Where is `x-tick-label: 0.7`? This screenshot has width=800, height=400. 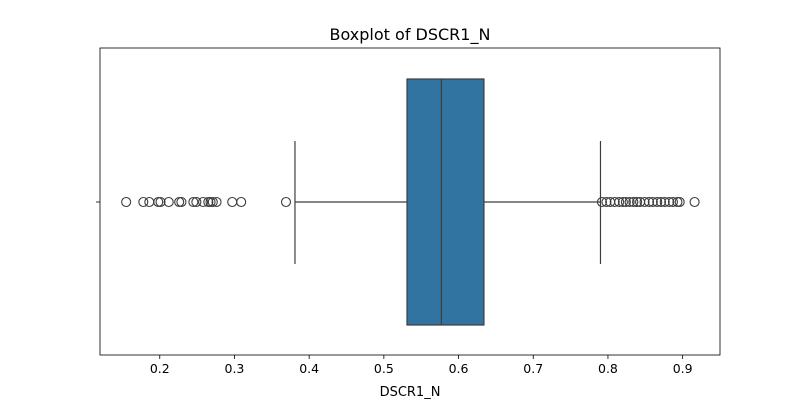
x-tick-label: 0.7 is located at coordinates (533, 368).